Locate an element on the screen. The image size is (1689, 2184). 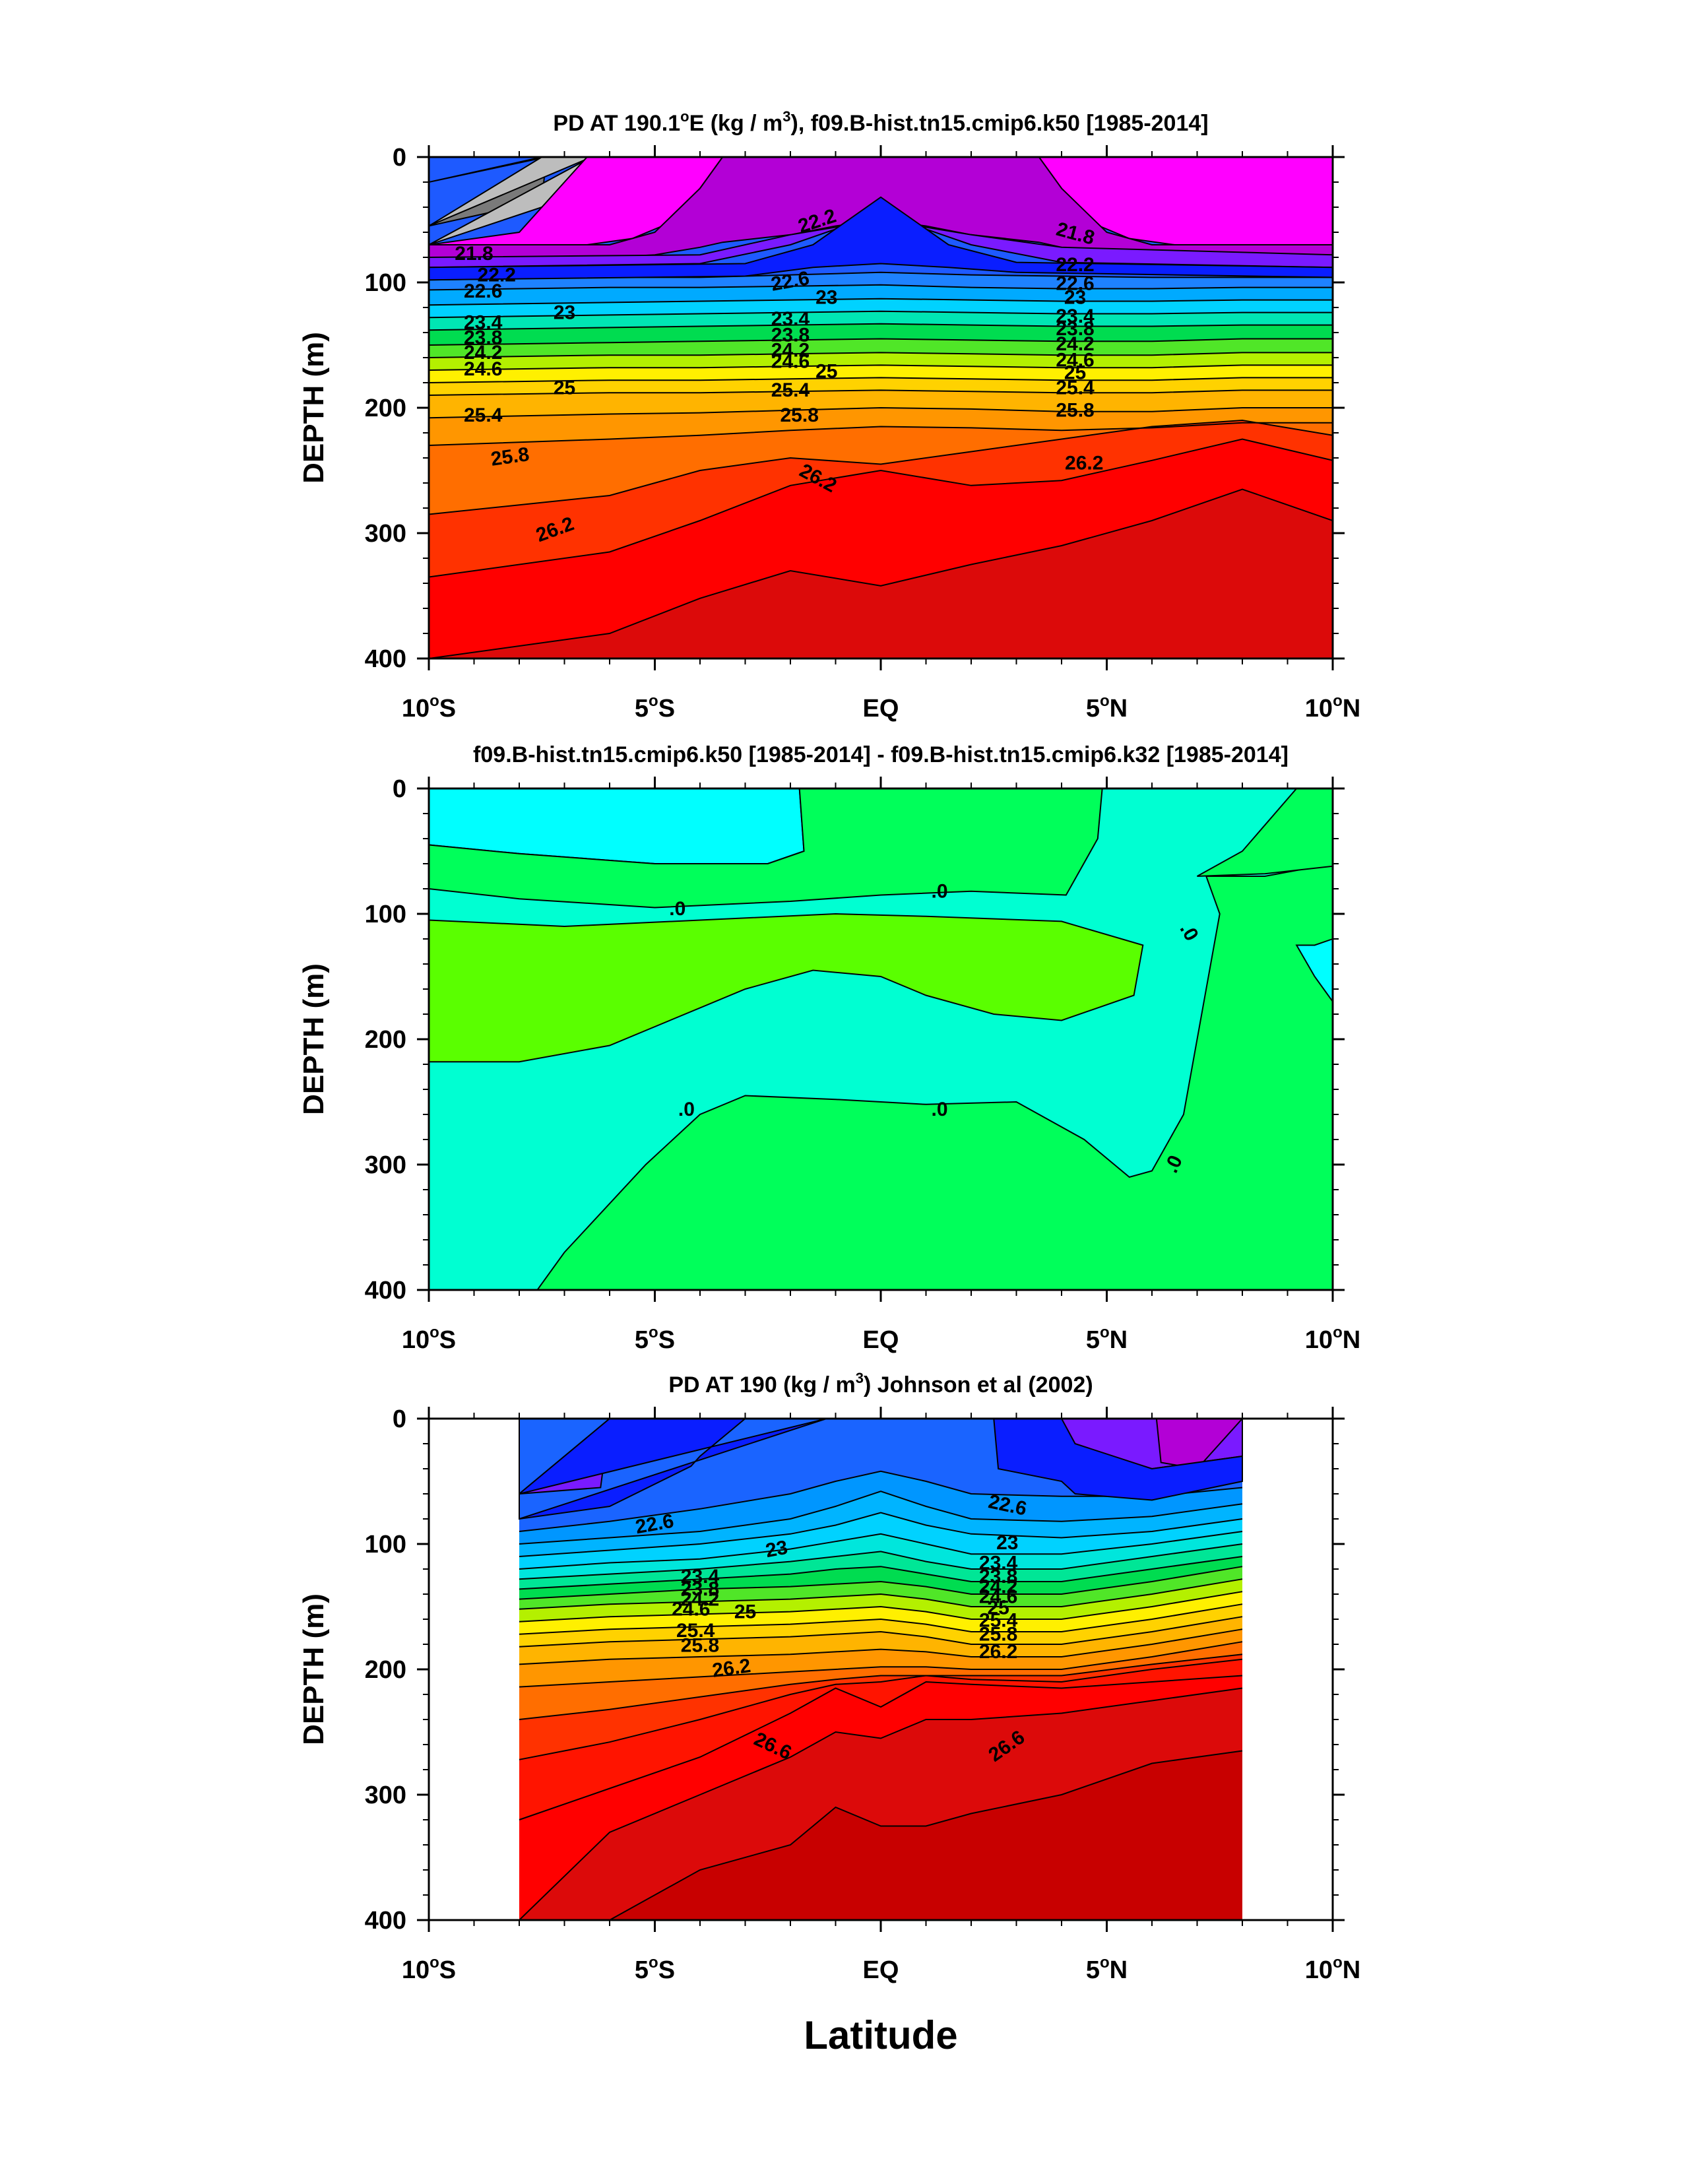
contour-label: 23 is located at coordinates (777, 1549).